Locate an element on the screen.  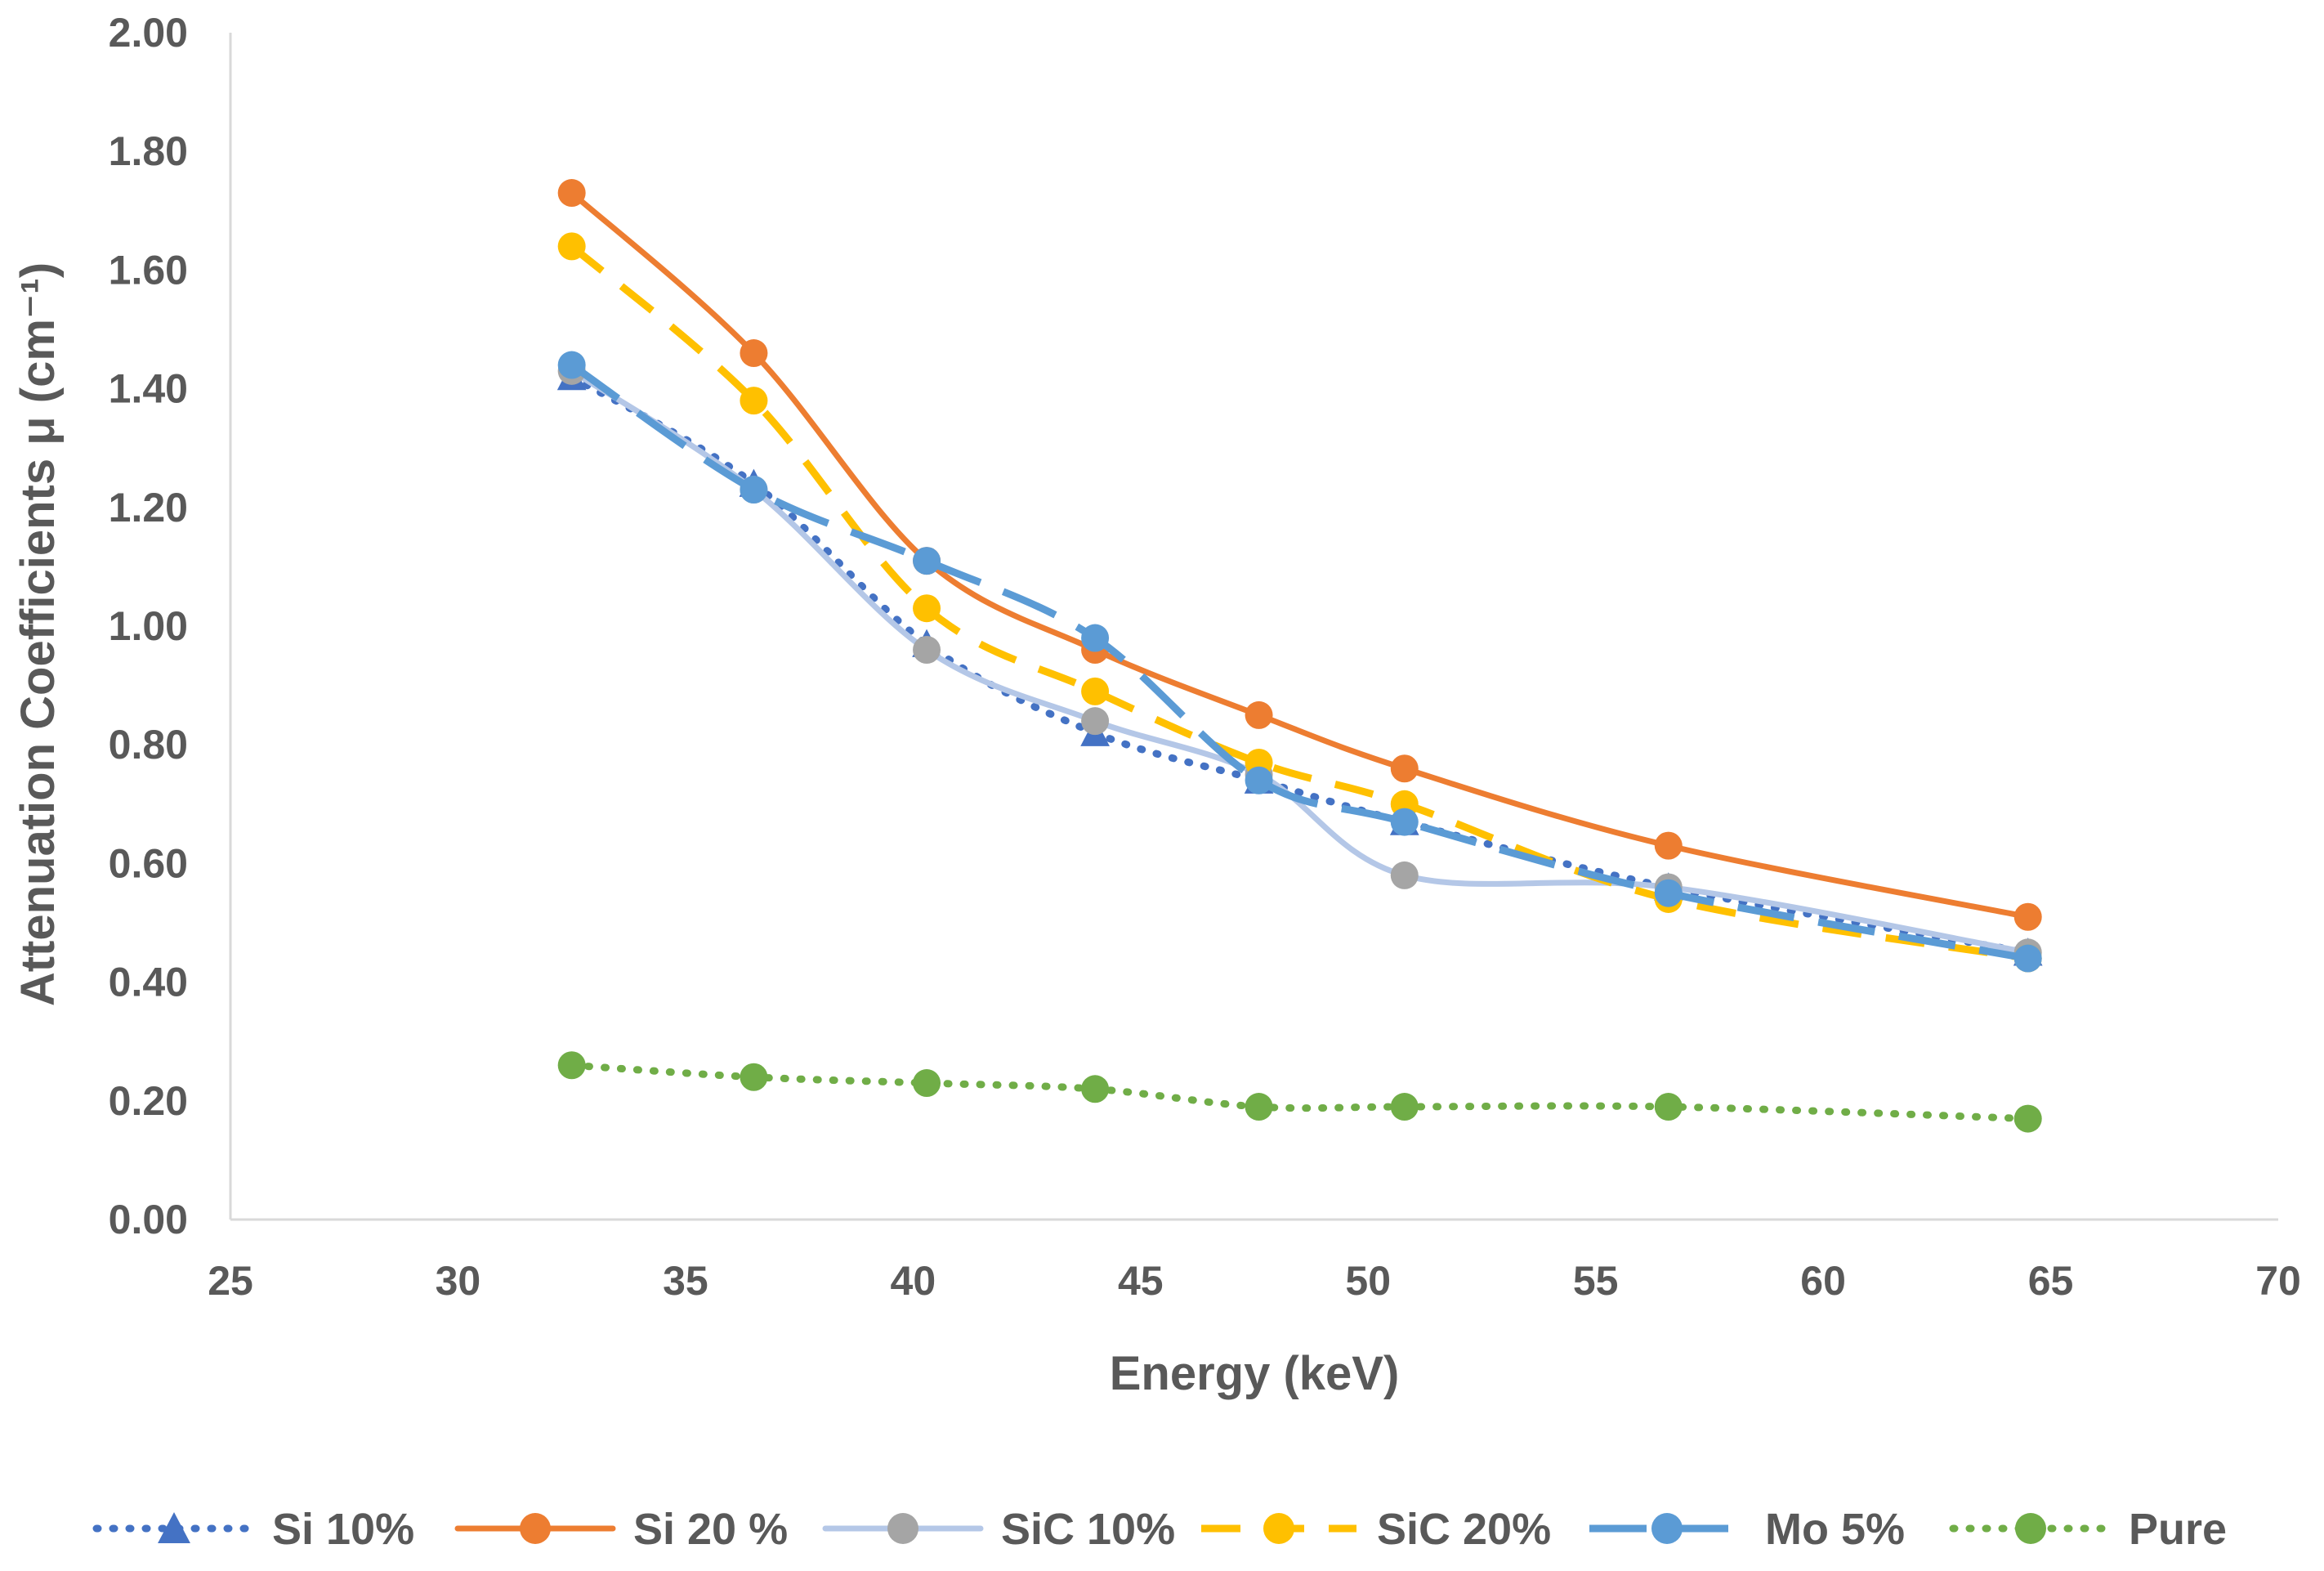
y-tick-label: 1.00 is located at coordinates (148, 626).